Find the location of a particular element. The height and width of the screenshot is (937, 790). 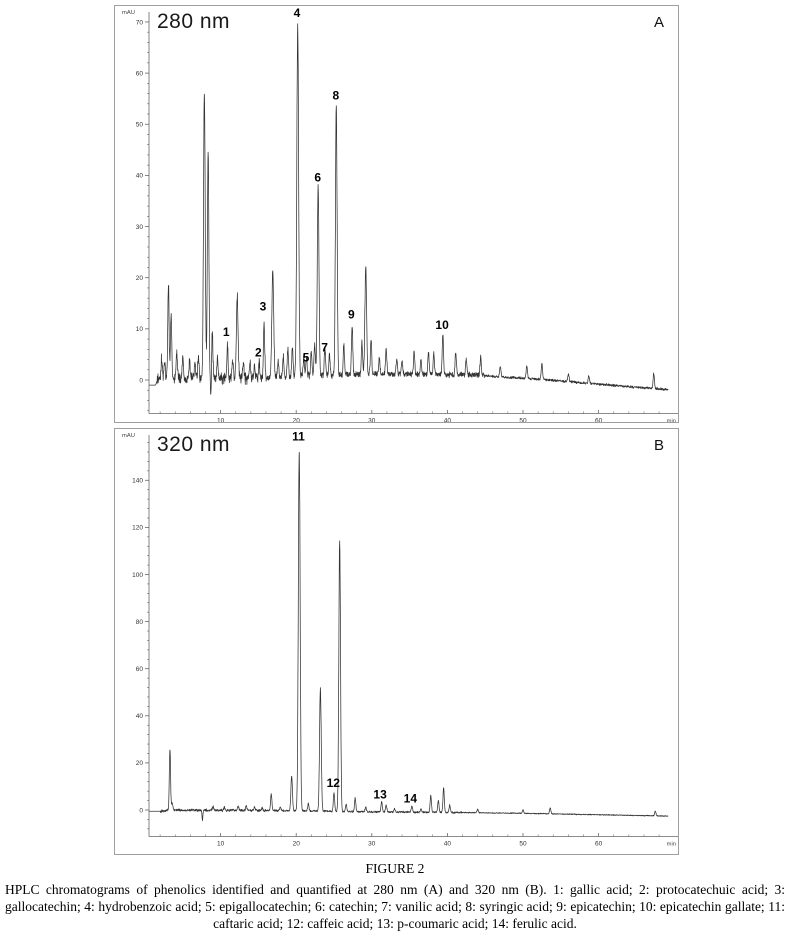

peak-label-9: 9 is located at coordinates (351, 315).